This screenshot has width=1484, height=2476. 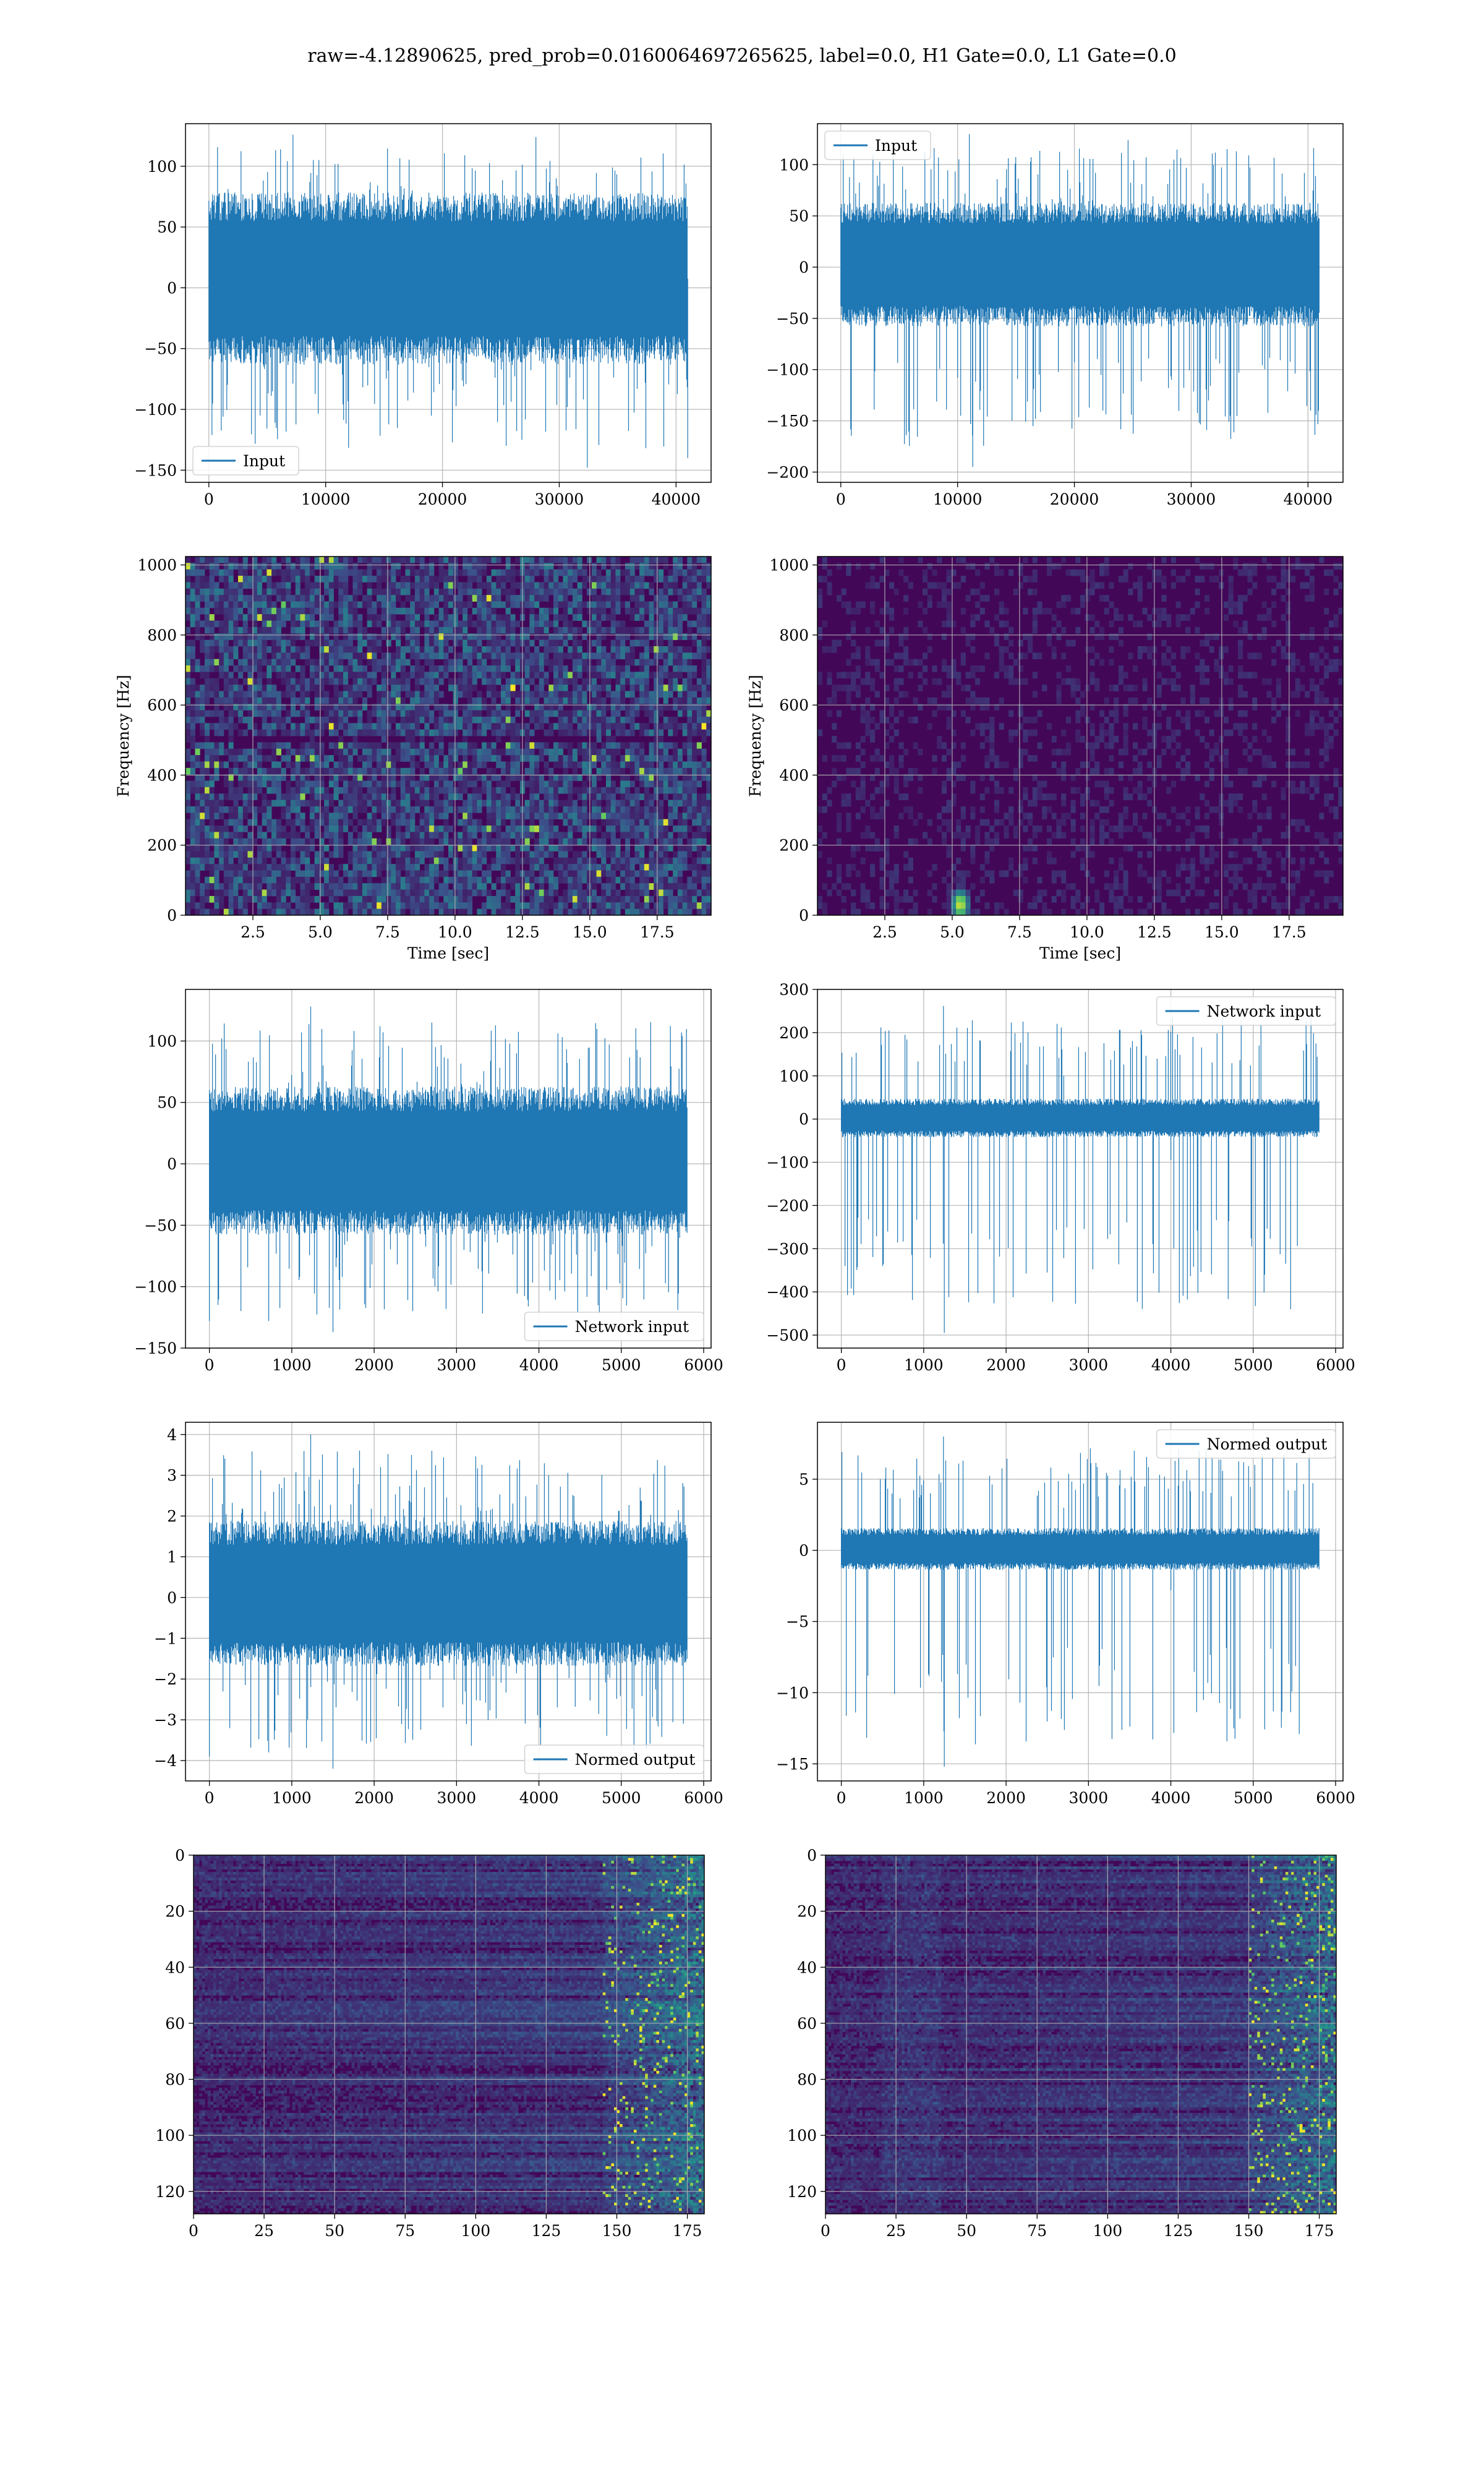 I want to click on legend: Network input, so click(x=1246, y=1011).